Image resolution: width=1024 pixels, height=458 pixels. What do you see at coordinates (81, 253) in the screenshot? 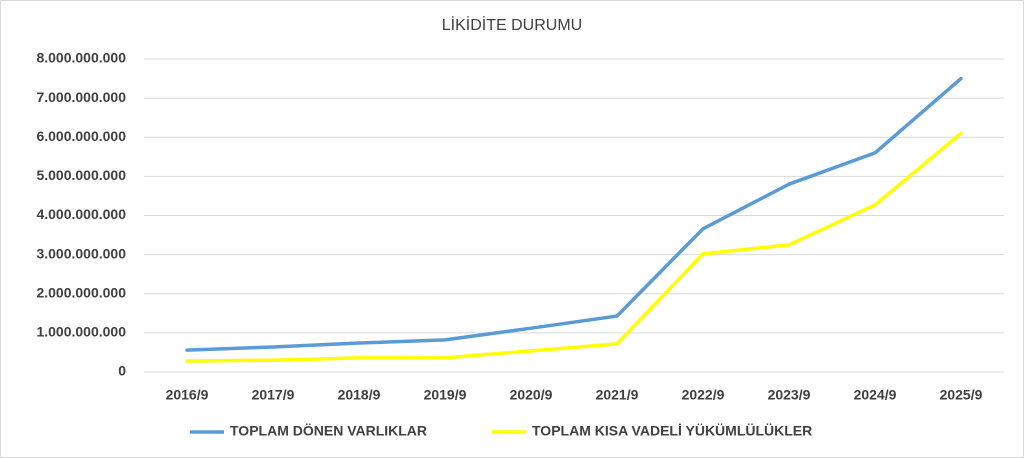
I see `y-tick-label: 3.000.000.000` at bounding box center [81, 253].